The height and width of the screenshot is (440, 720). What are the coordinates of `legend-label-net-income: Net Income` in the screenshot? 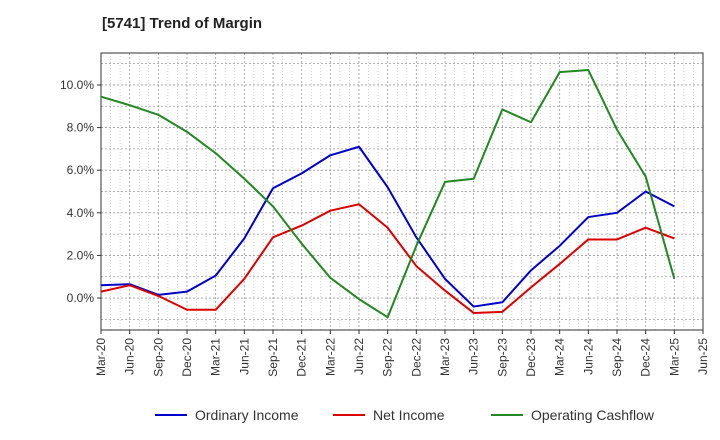 It's located at (409, 415).